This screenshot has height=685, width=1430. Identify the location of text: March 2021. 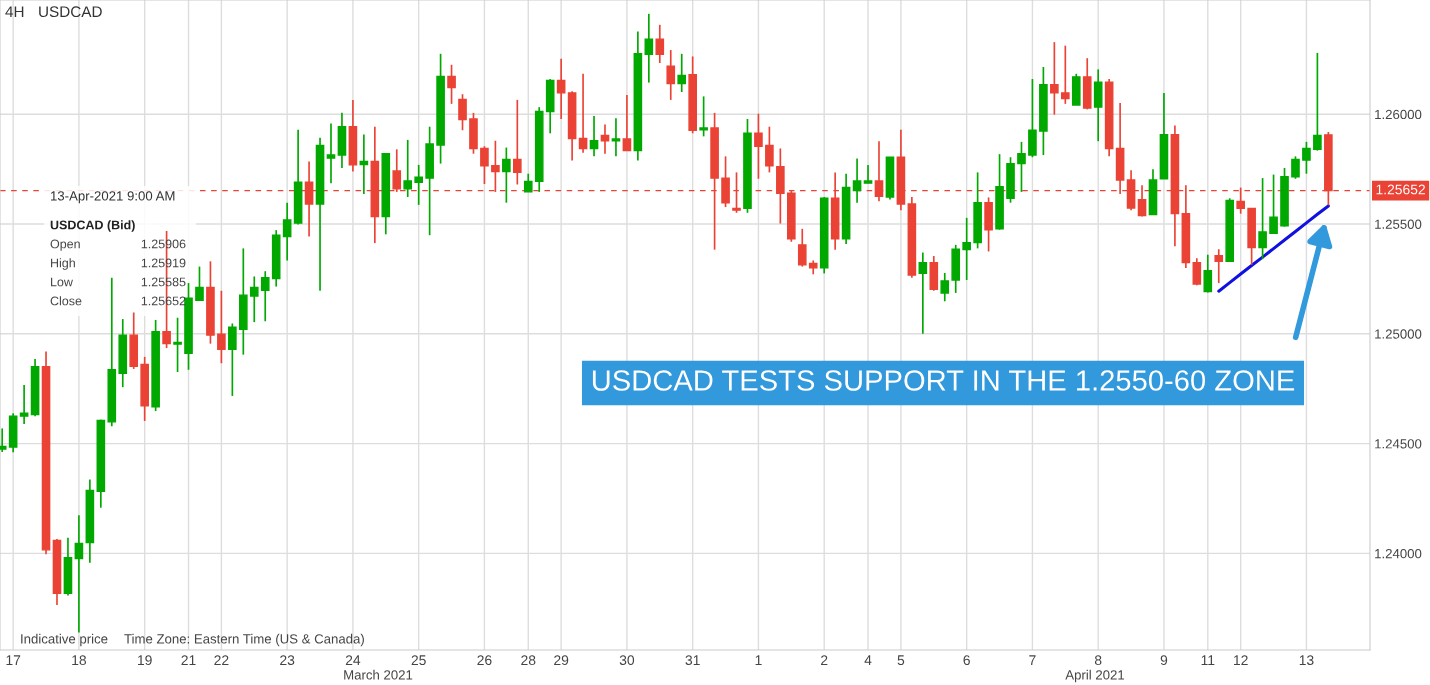
(378, 674).